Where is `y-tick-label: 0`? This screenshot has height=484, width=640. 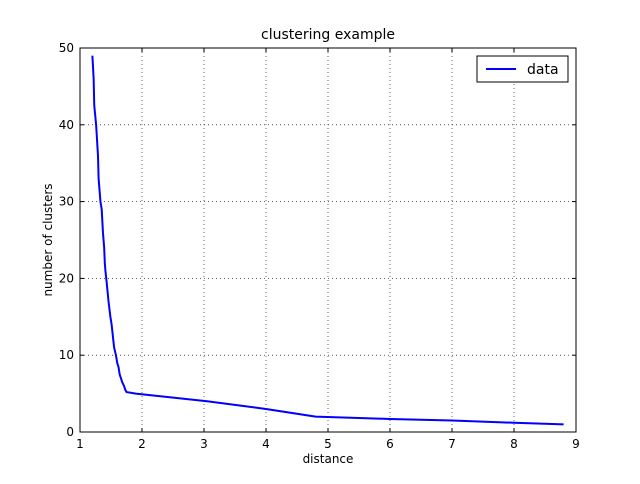 y-tick-label: 0 is located at coordinates (70, 432).